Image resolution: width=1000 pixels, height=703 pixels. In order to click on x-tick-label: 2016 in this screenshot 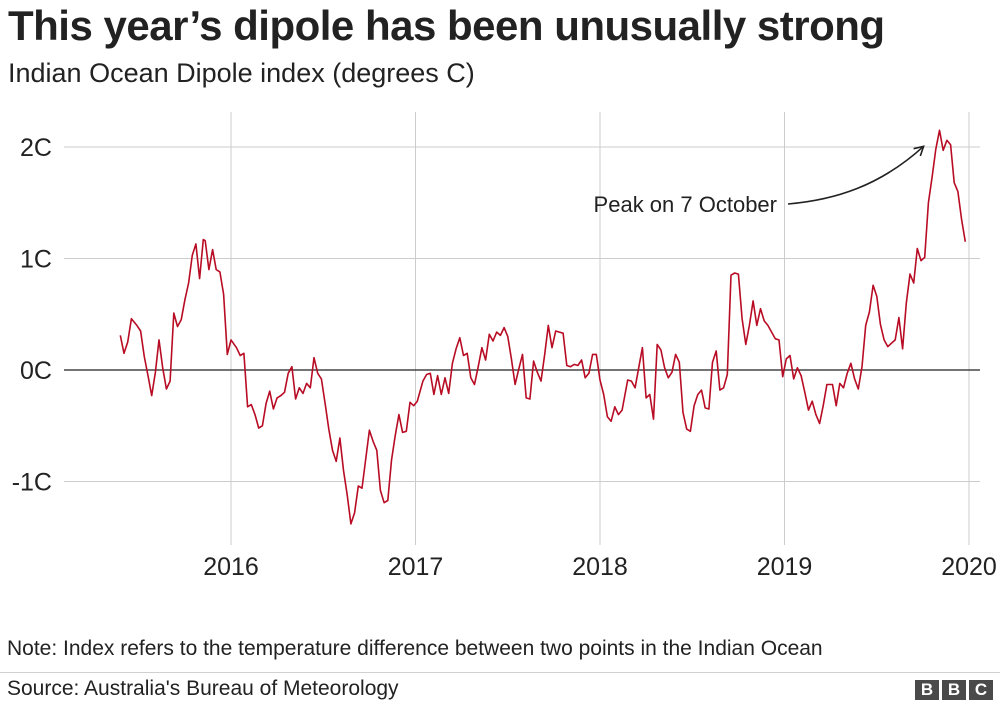, I will do `click(231, 567)`.